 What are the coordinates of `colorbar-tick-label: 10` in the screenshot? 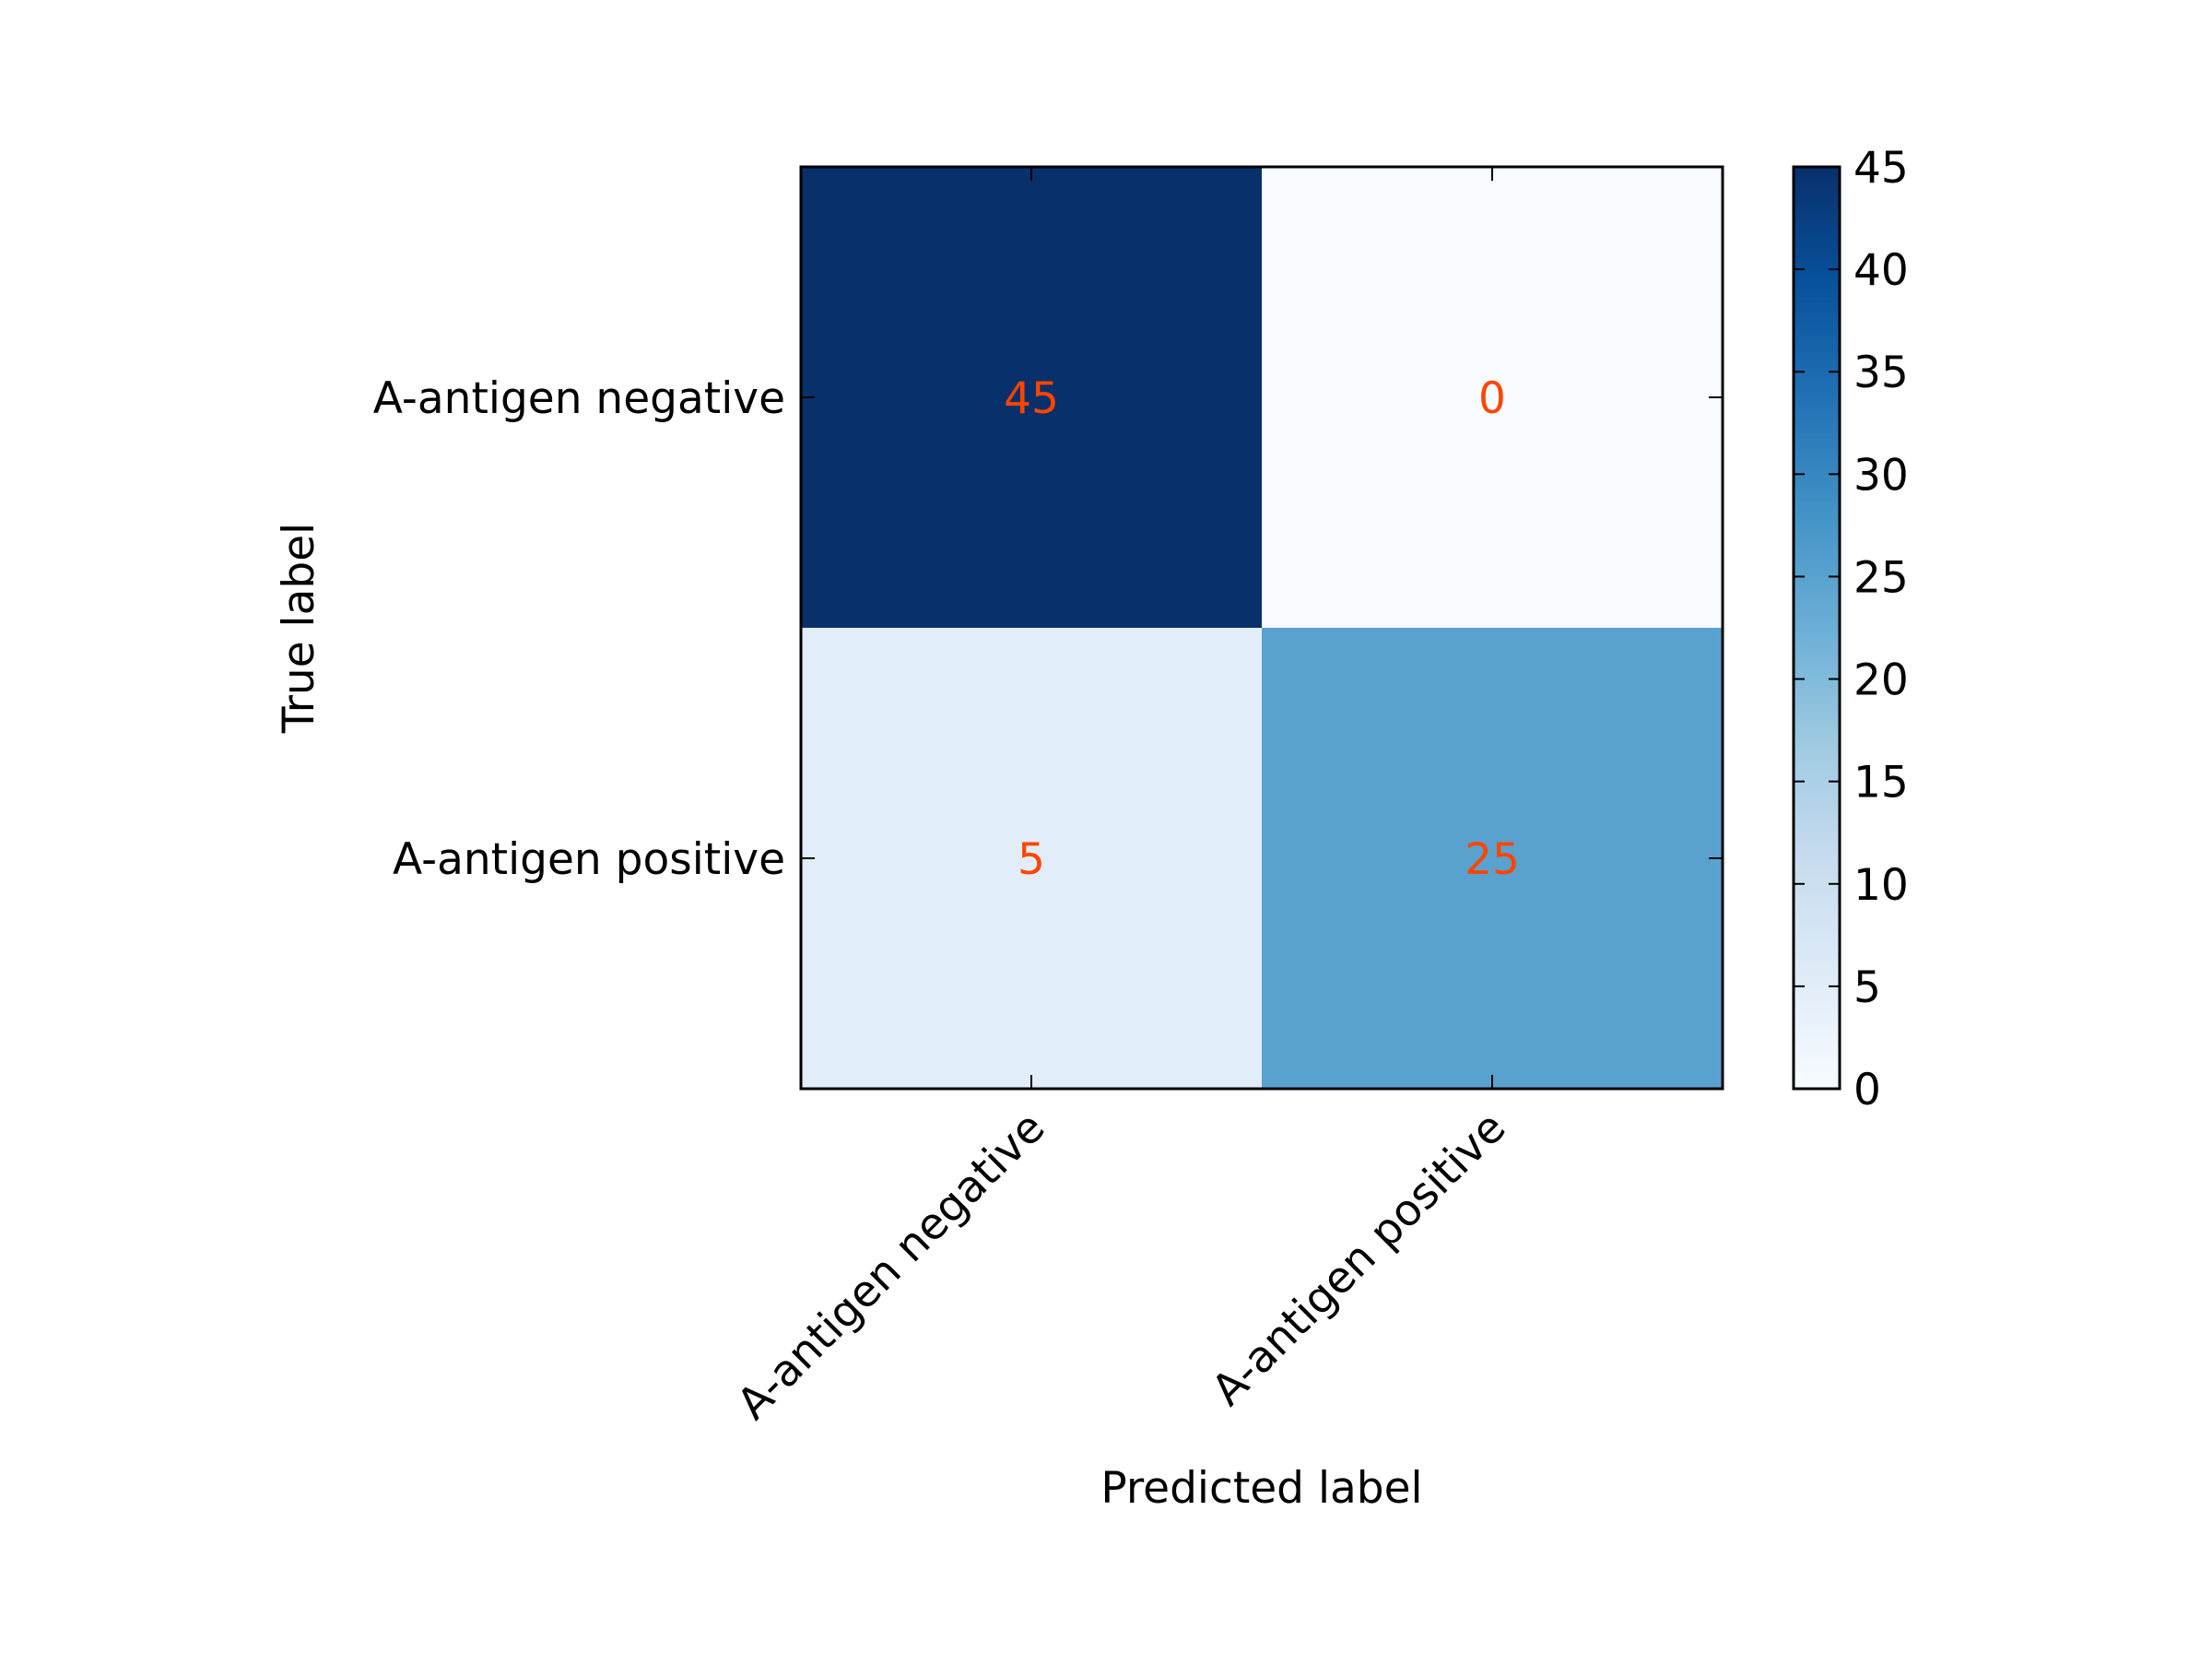 It's located at (1881, 885).